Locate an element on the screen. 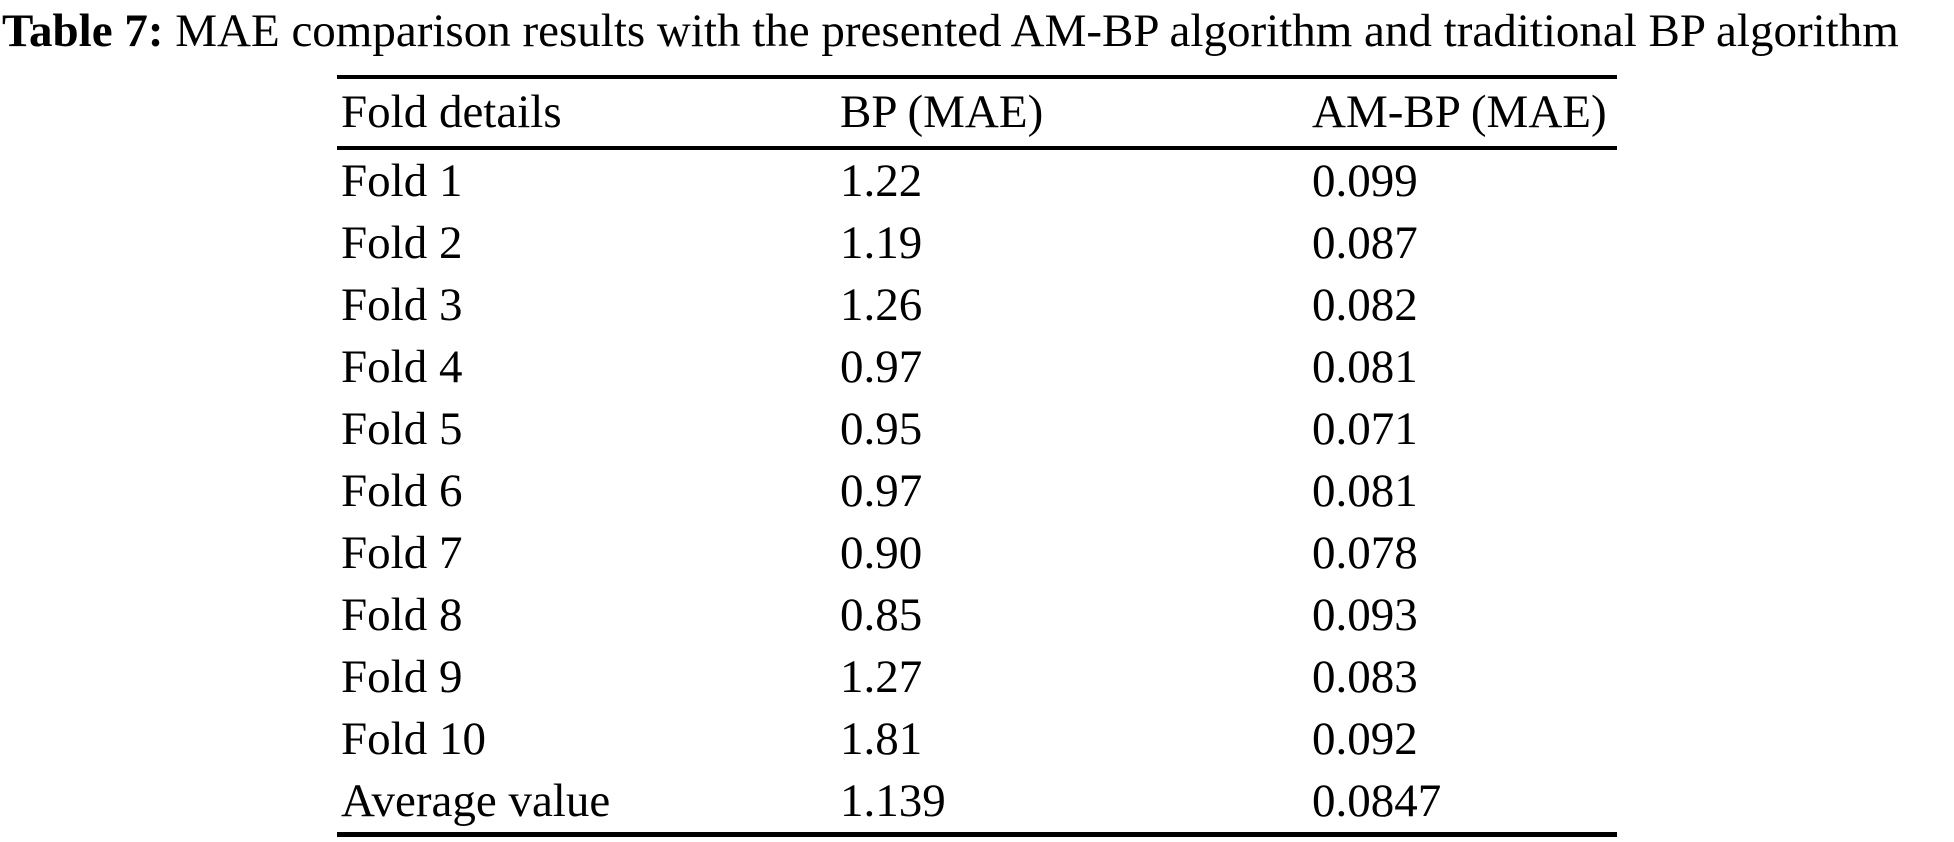 The height and width of the screenshot is (842, 1954). table-row: Fold 6 0.97 0.081 is located at coordinates (977, 491).